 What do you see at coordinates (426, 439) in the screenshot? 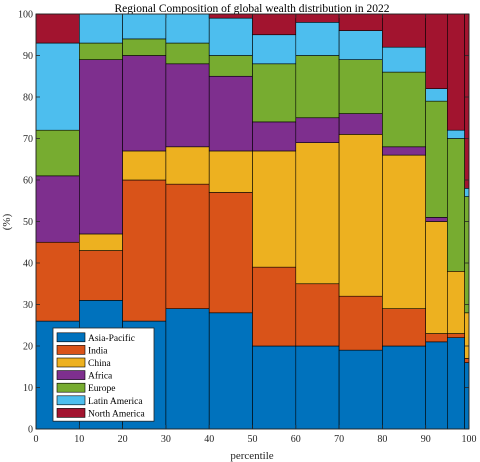
I see `x-tick-label: 90` at bounding box center [426, 439].